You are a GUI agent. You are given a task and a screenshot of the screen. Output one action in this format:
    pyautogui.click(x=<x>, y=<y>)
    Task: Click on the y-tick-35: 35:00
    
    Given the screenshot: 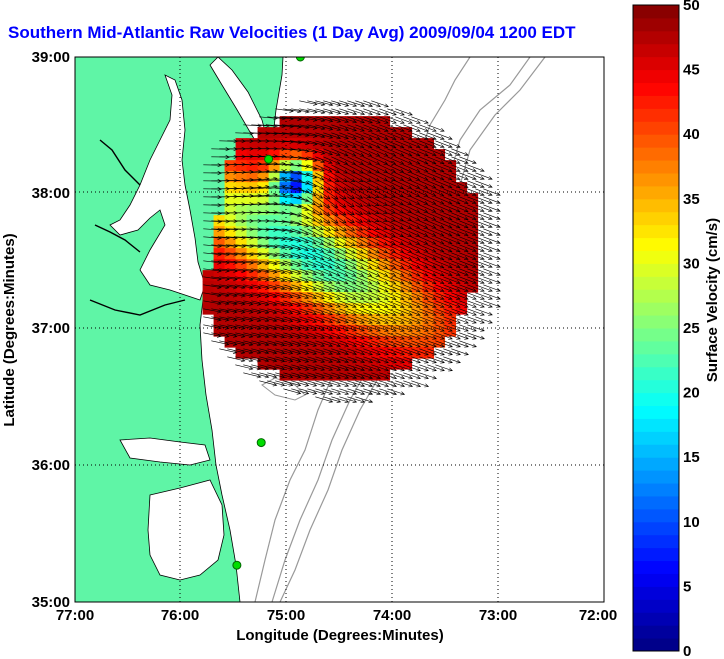 What is the action you would take?
    pyautogui.click(x=51, y=602)
    